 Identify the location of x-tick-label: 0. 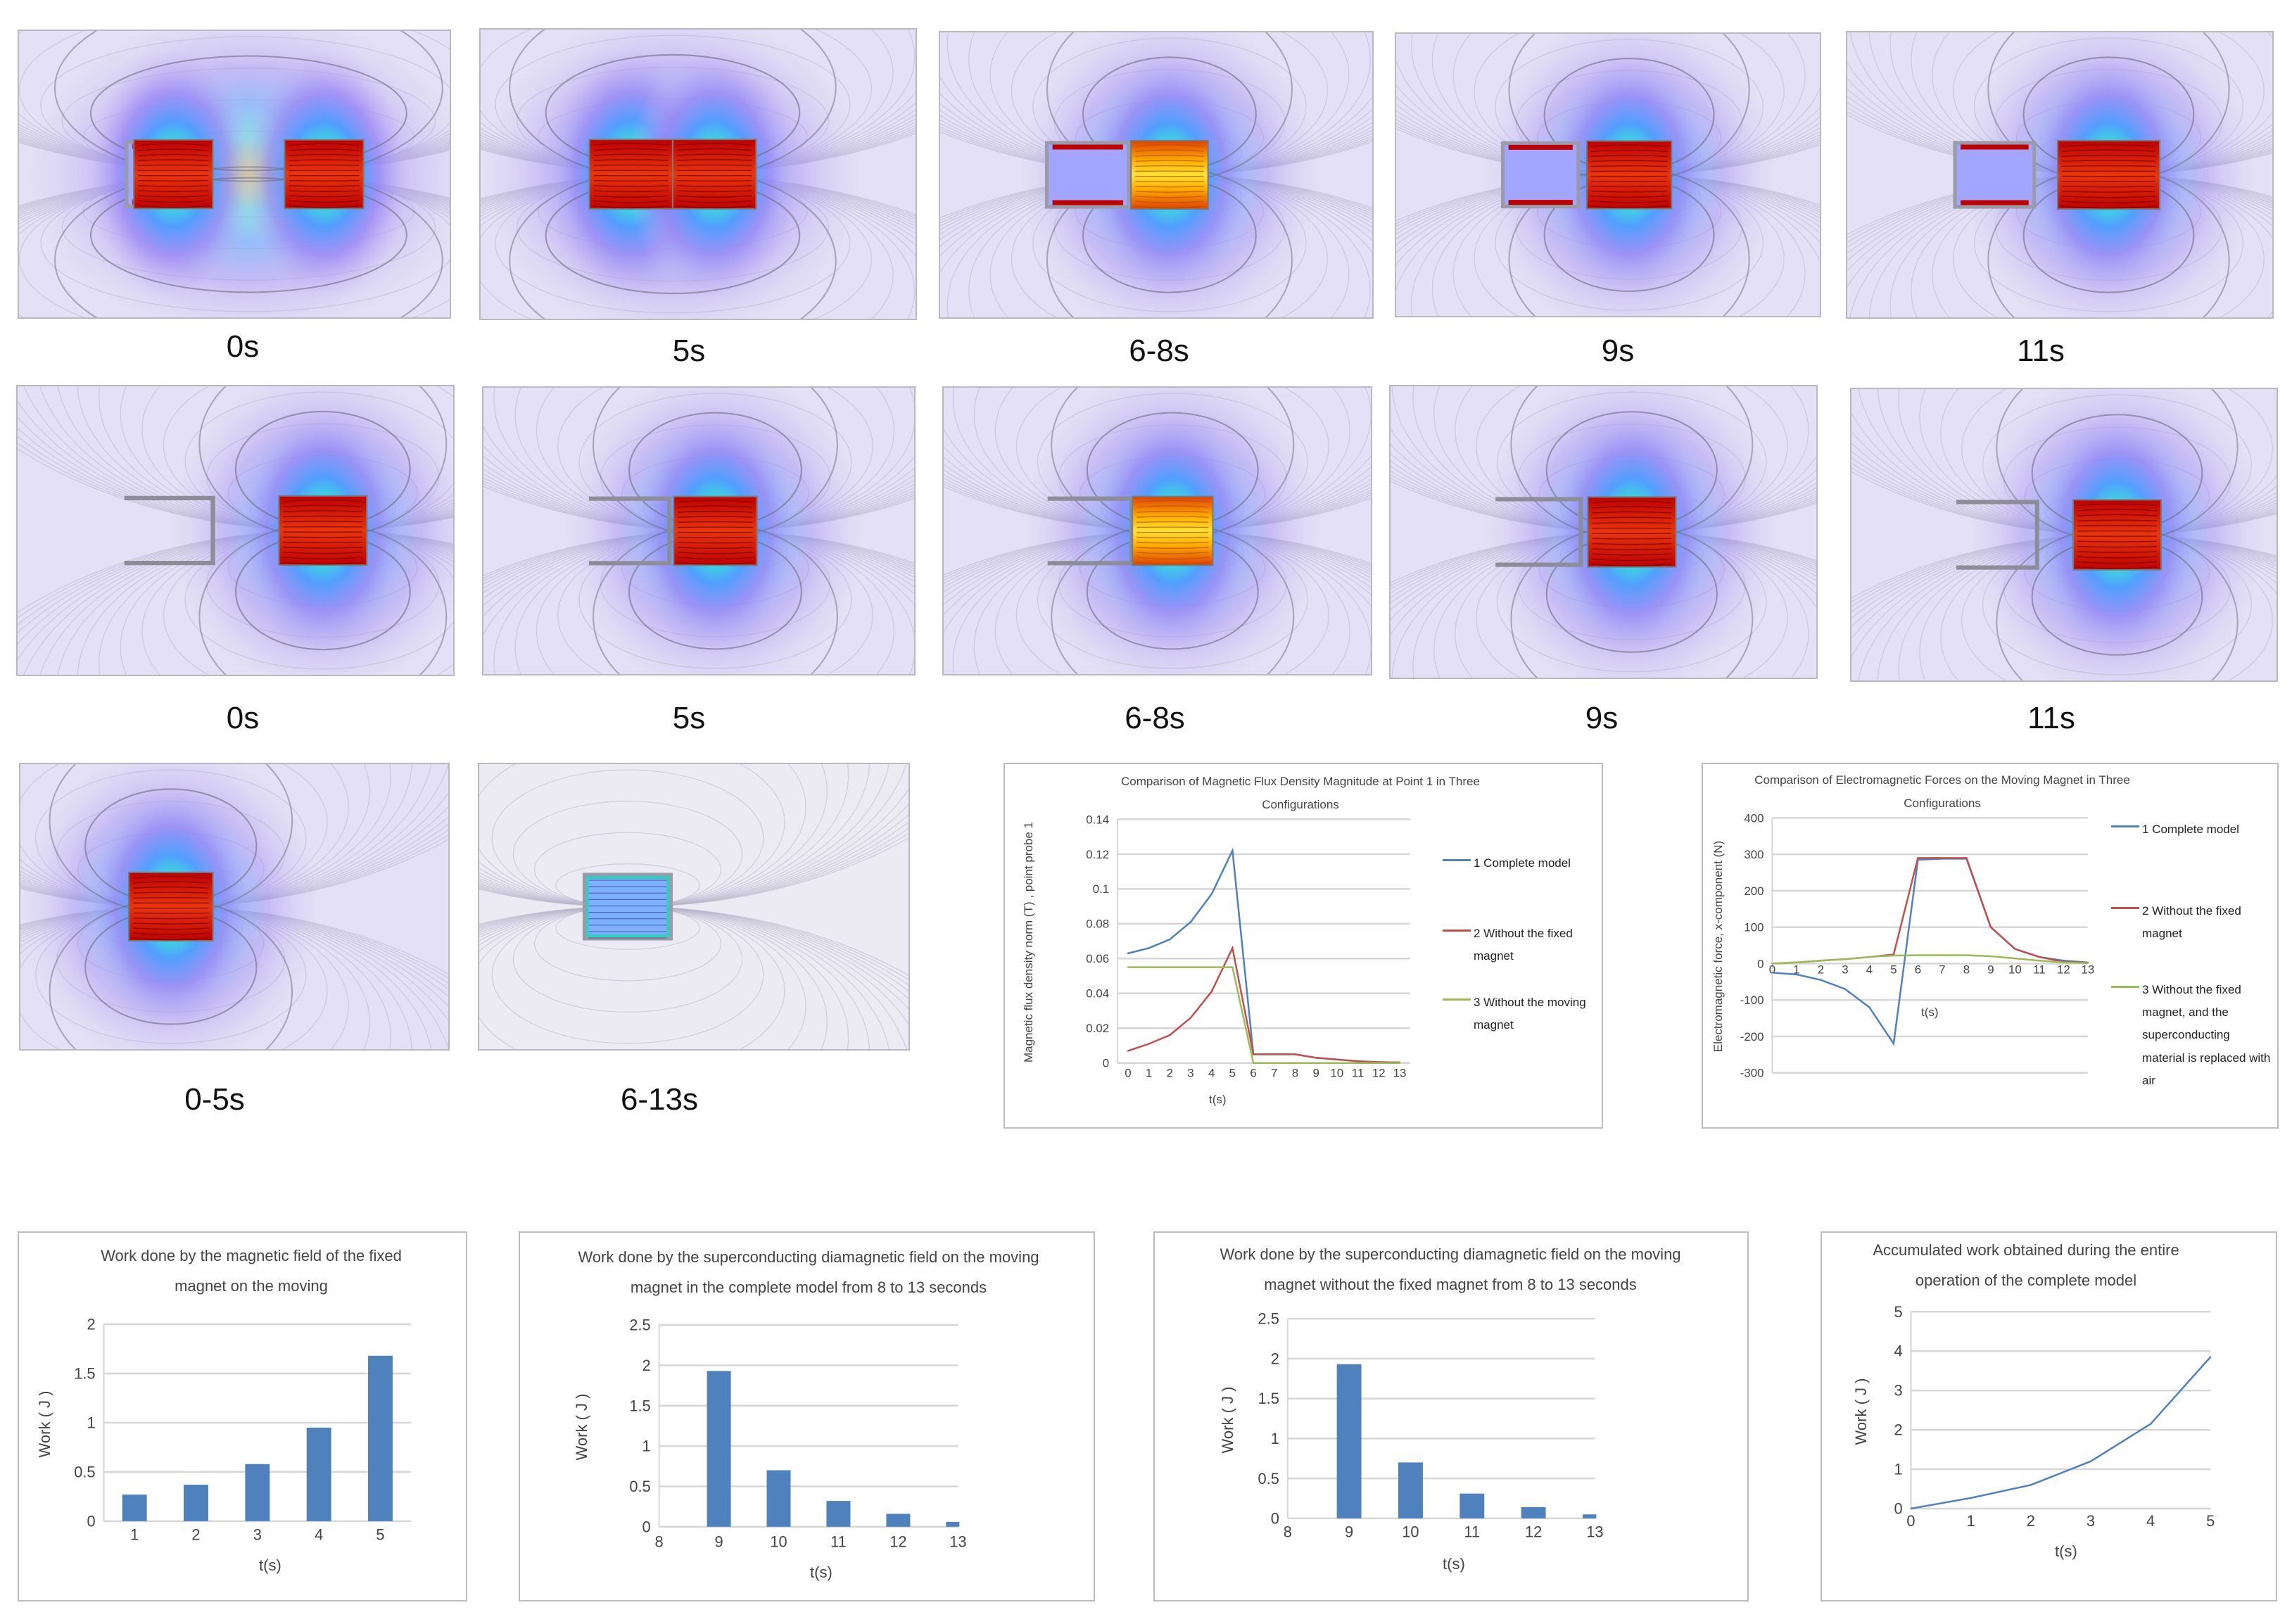
(1772, 970).